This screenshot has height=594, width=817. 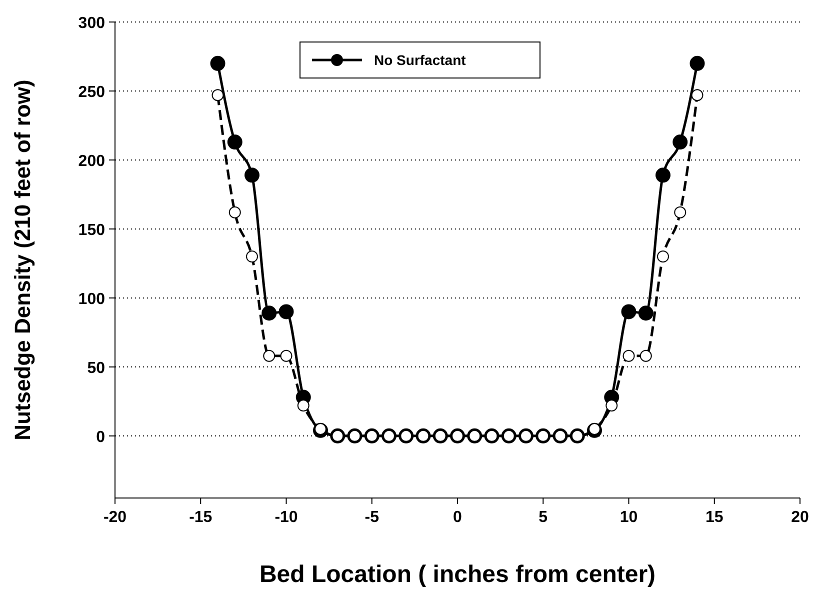 What do you see at coordinates (372, 517) in the screenshot?
I see `x-tick-label: -5` at bounding box center [372, 517].